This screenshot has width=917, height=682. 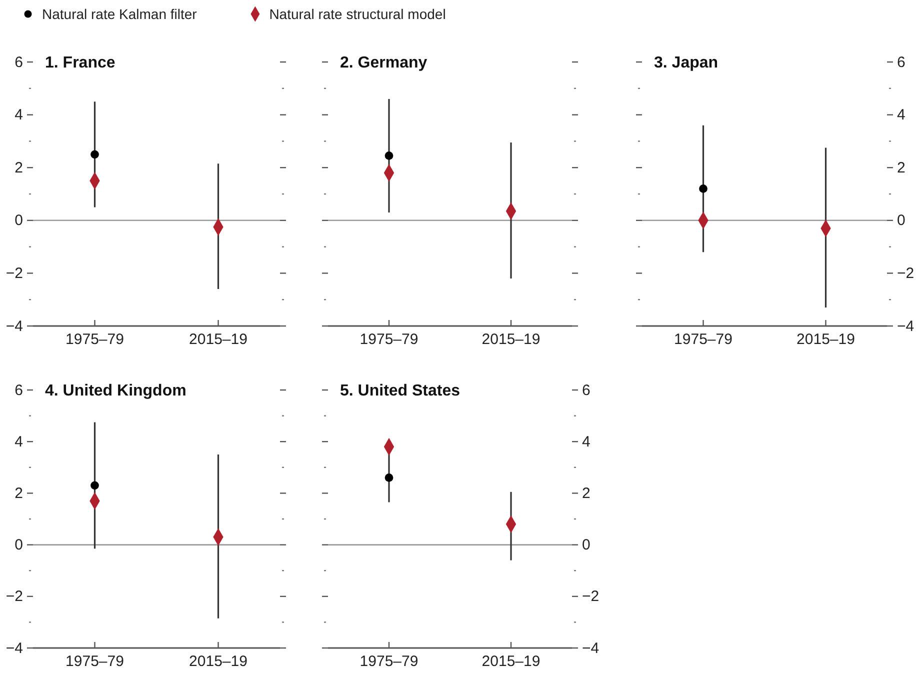 I want to click on chart-title: 2. Germany, so click(x=384, y=63).